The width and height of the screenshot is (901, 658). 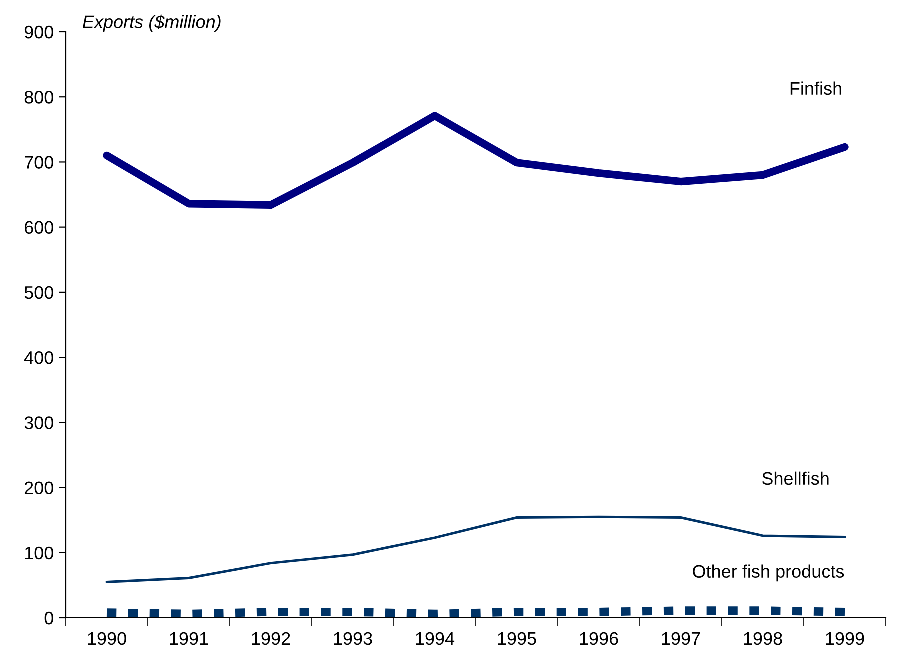 What do you see at coordinates (271, 639) in the screenshot?
I see `x-tick-label: 1992` at bounding box center [271, 639].